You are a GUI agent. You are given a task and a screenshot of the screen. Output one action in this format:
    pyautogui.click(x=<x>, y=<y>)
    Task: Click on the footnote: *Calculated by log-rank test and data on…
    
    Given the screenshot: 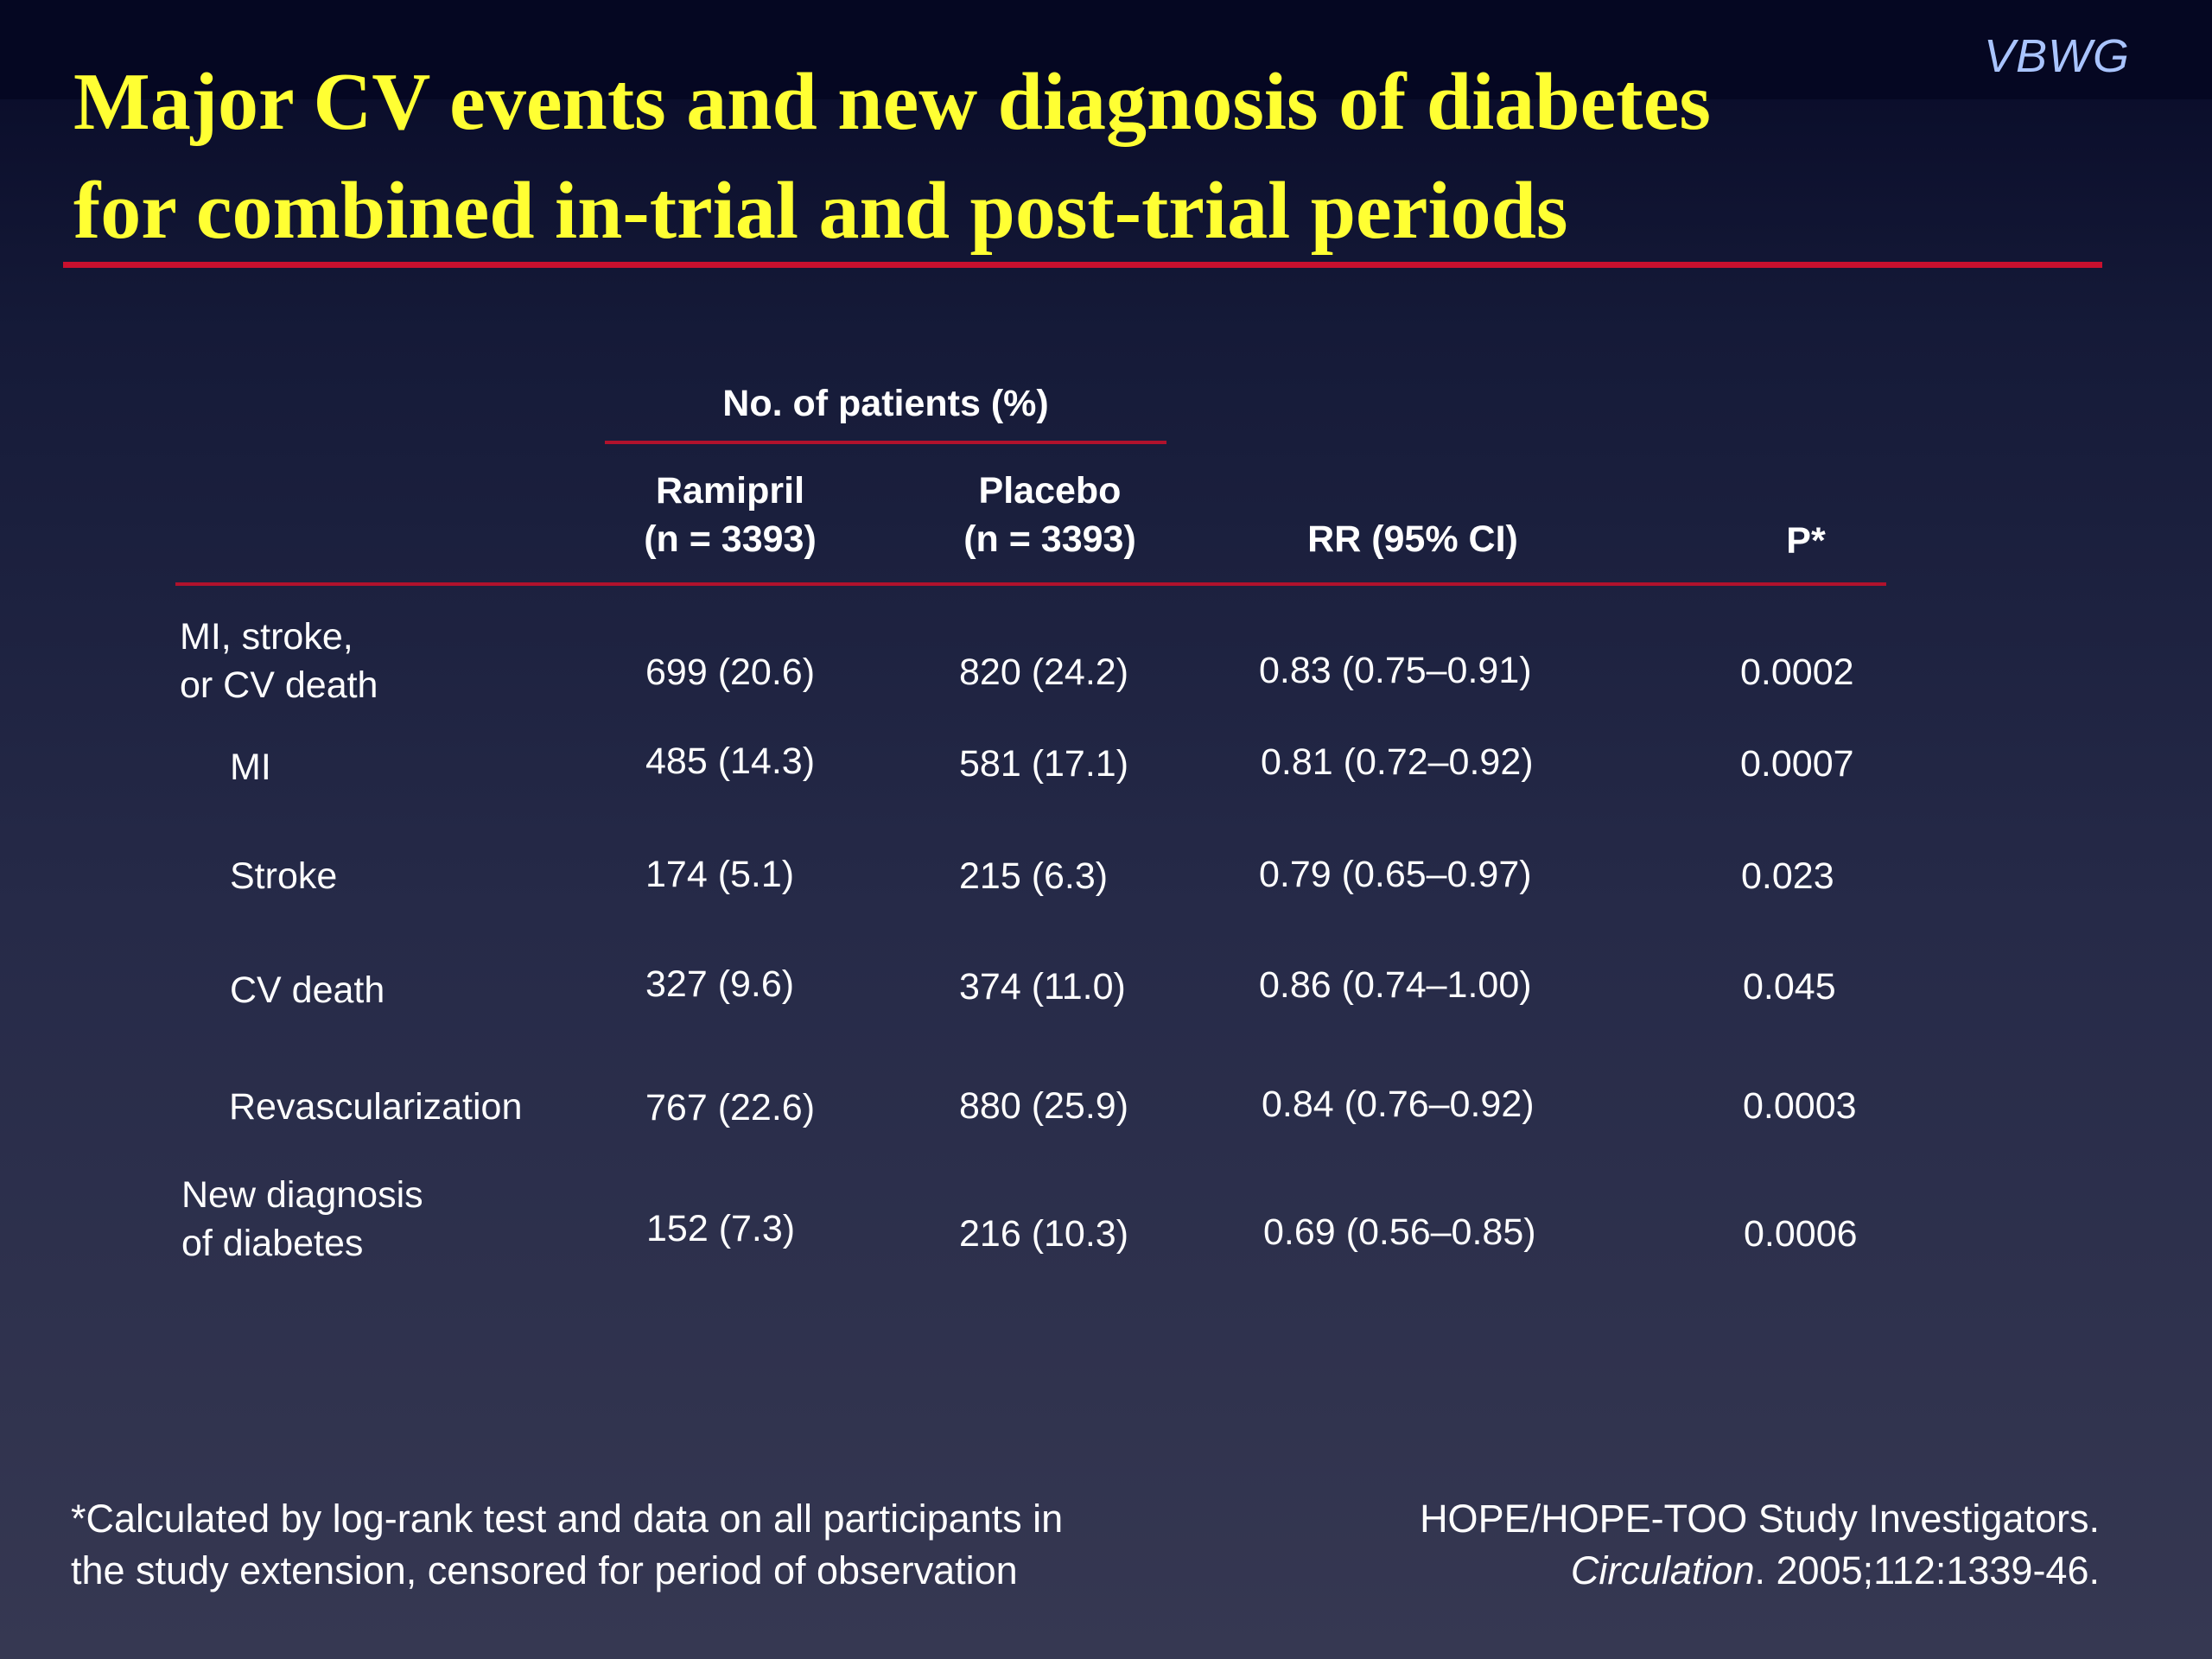 What is the action you would take?
    pyautogui.click(x=567, y=1545)
    